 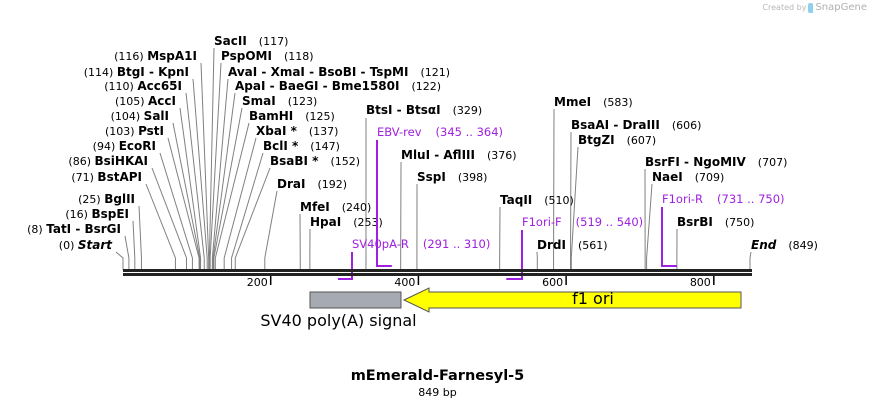 I want to click on enzyme-label: MmeI (583), so click(x=593, y=102).